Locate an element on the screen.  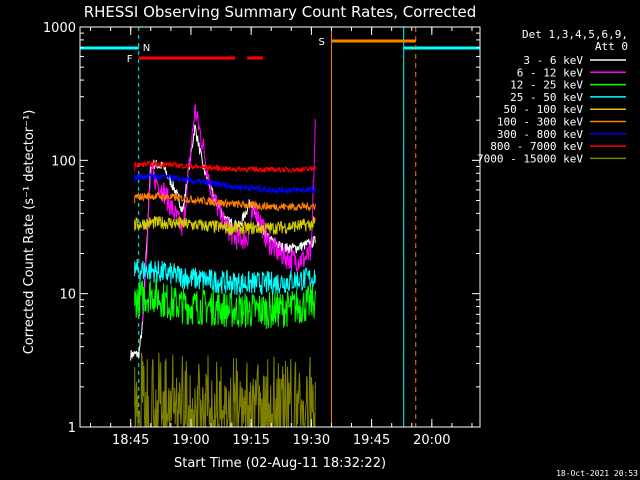
legend-header: Det 1,3,4,5,6,9, is located at coordinates (575, 34).